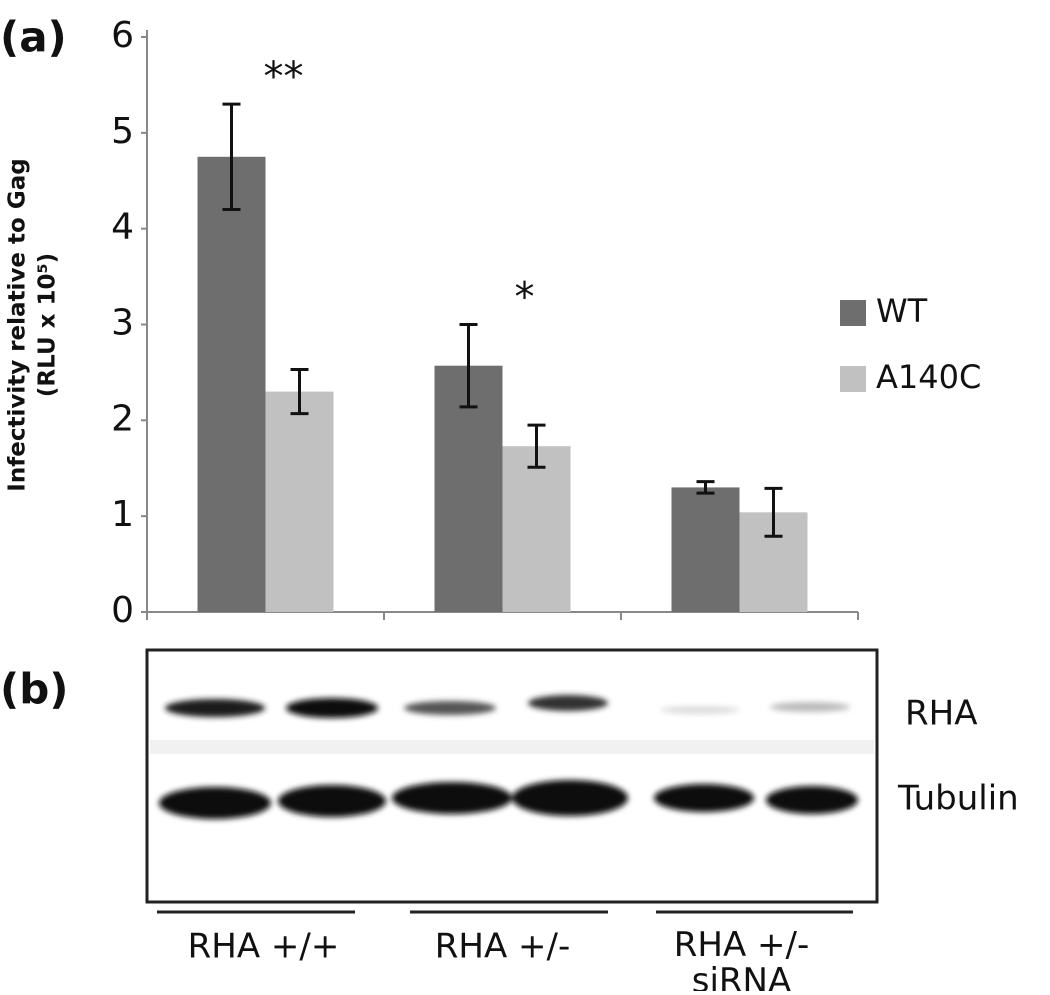 Image resolution: width=1050 pixels, height=995 pixels. Describe the element at coordinates (902, 311) in the screenshot. I see `legend-label: WT` at that location.